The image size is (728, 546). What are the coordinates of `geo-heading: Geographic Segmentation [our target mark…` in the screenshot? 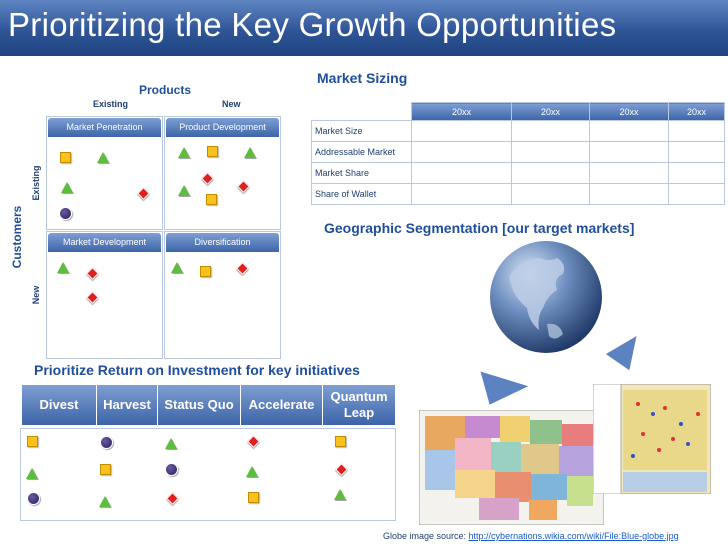 It's located at (479, 228).